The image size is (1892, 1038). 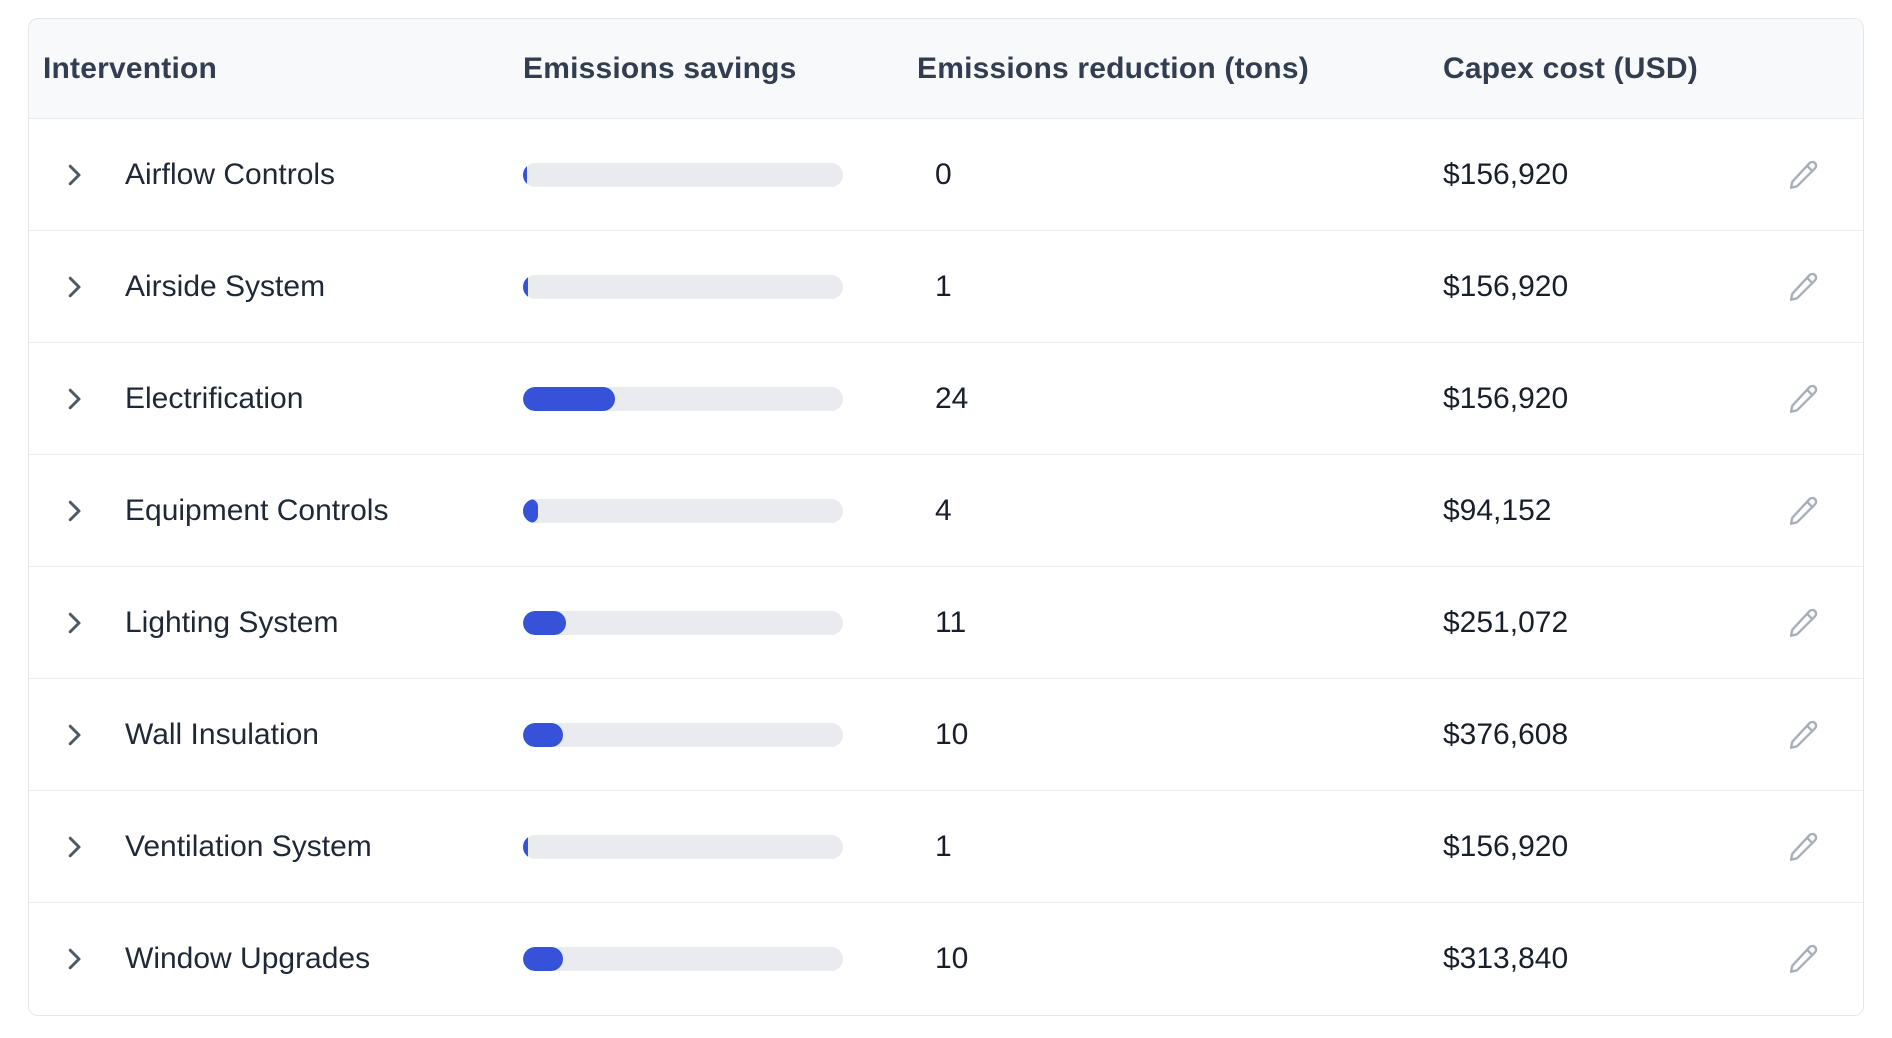 What do you see at coordinates (248, 846) in the screenshot?
I see `intervention-name: Ventilation System` at bounding box center [248, 846].